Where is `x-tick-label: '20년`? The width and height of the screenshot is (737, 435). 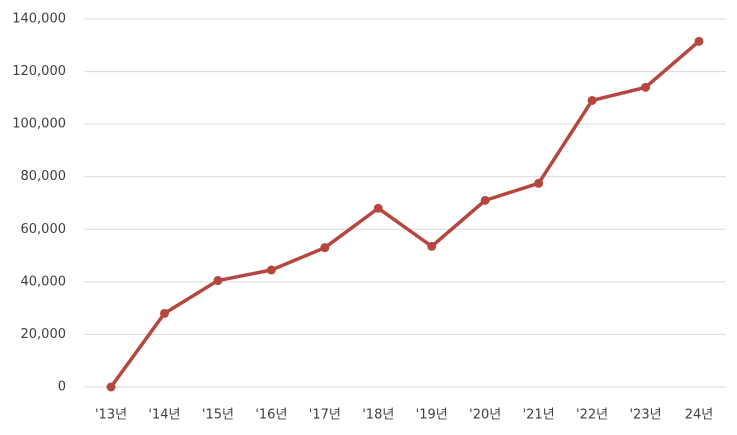
x-tick-label: '20년 is located at coordinates (485, 415).